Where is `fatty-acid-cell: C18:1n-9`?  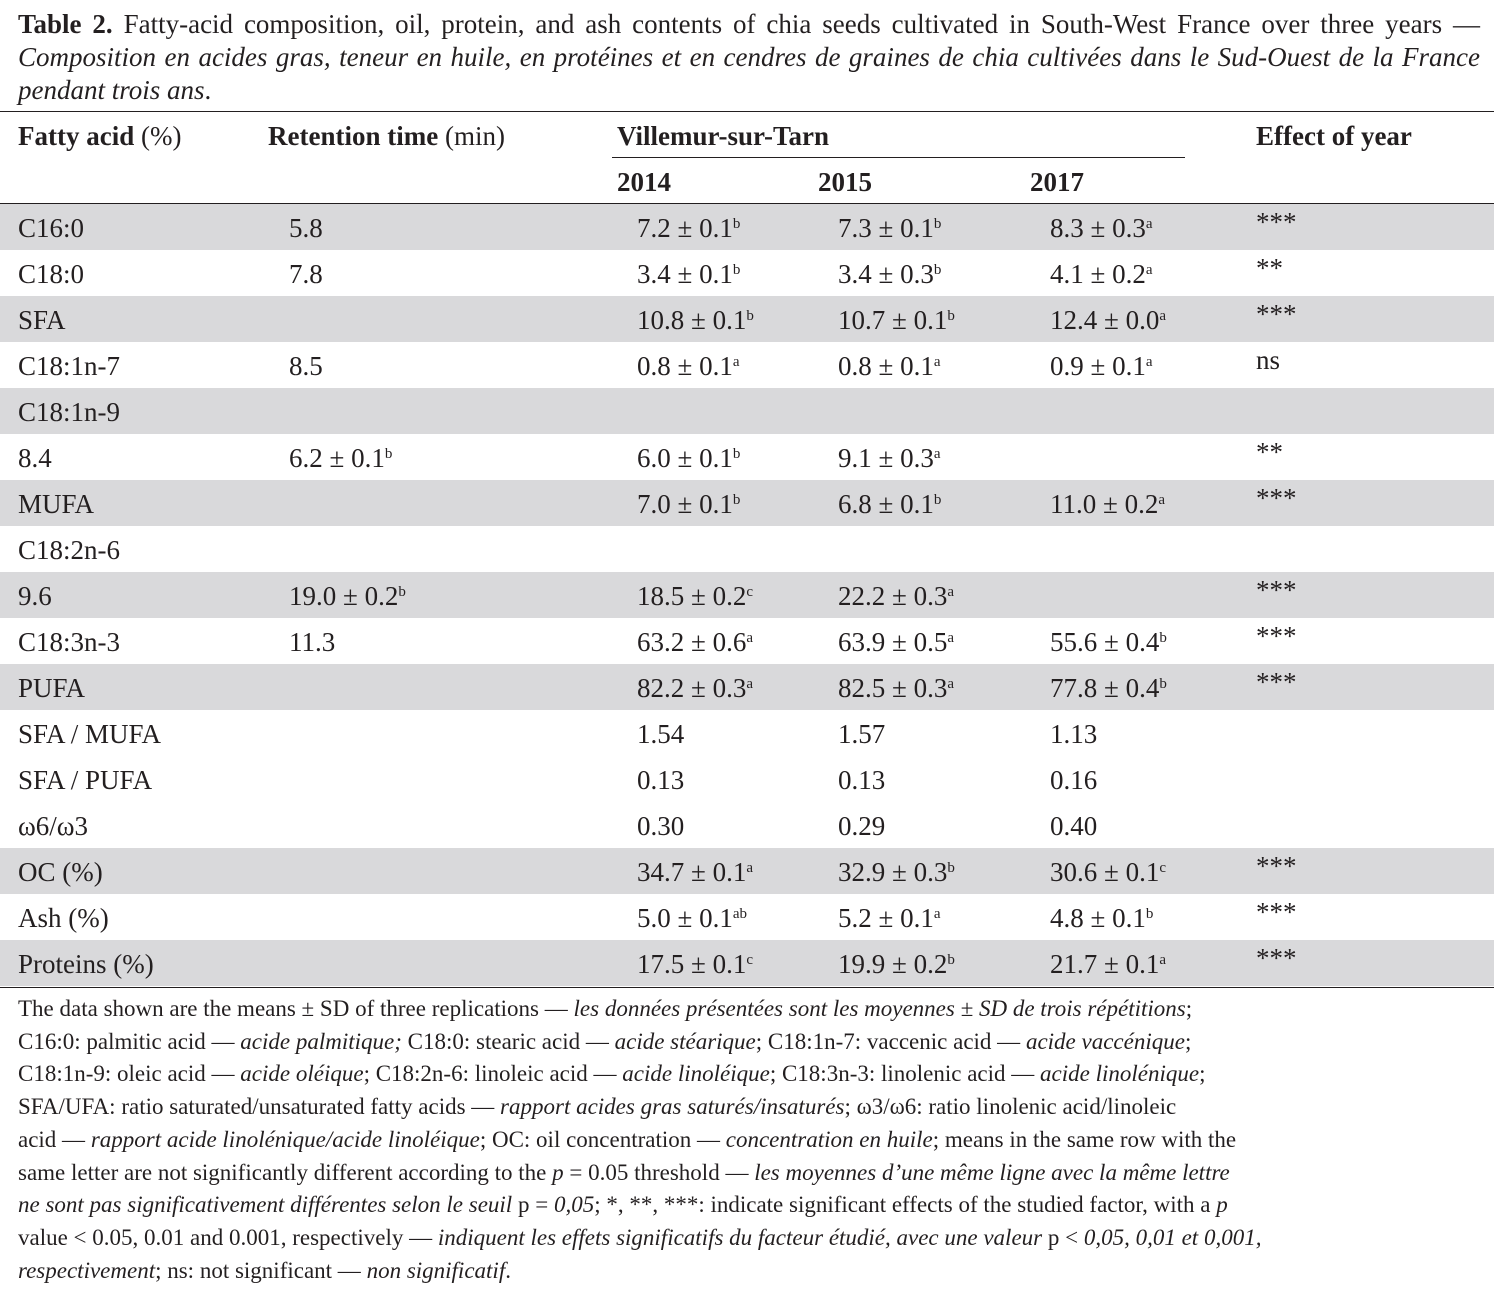 fatty-acid-cell: C18:1n-9 is located at coordinates (69, 412).